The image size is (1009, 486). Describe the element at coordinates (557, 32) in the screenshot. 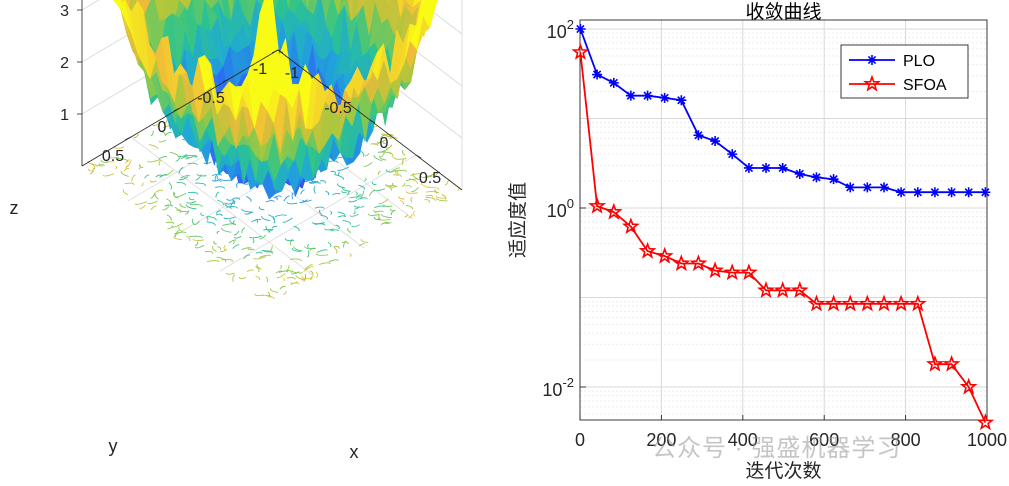

I see `y-tick-base: 10` at that location.